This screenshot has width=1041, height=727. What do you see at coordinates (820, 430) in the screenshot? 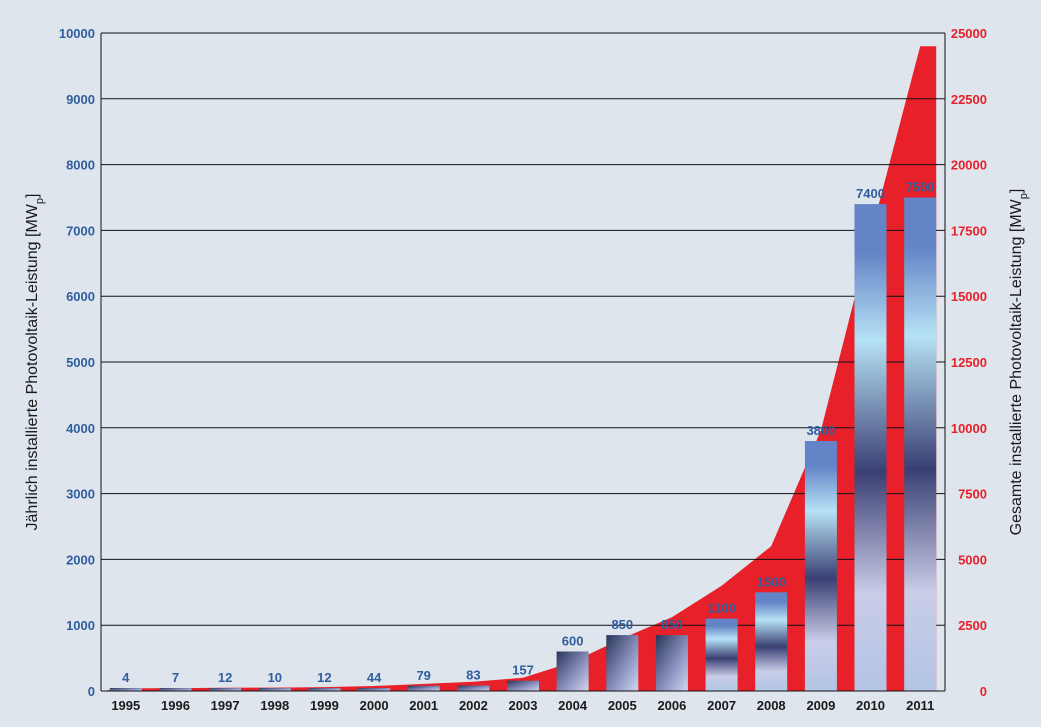
I see `bar-value-label: 3800` at bounding box center [820, 430].